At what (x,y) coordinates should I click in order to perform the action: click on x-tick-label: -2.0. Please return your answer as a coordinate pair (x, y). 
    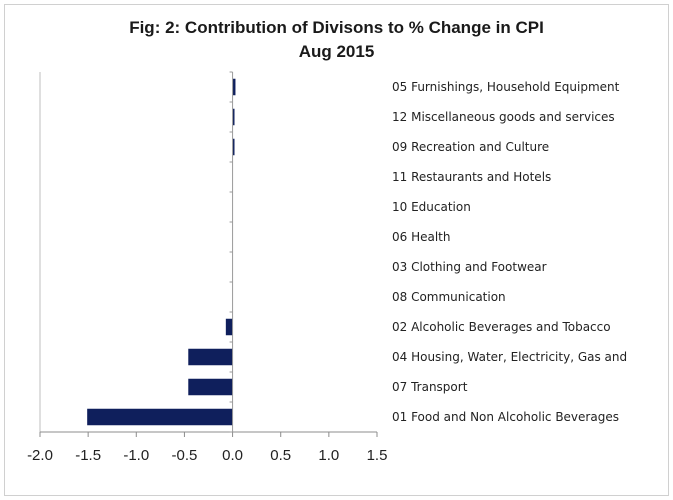
    Looking at the image, I should click on (40, 455).